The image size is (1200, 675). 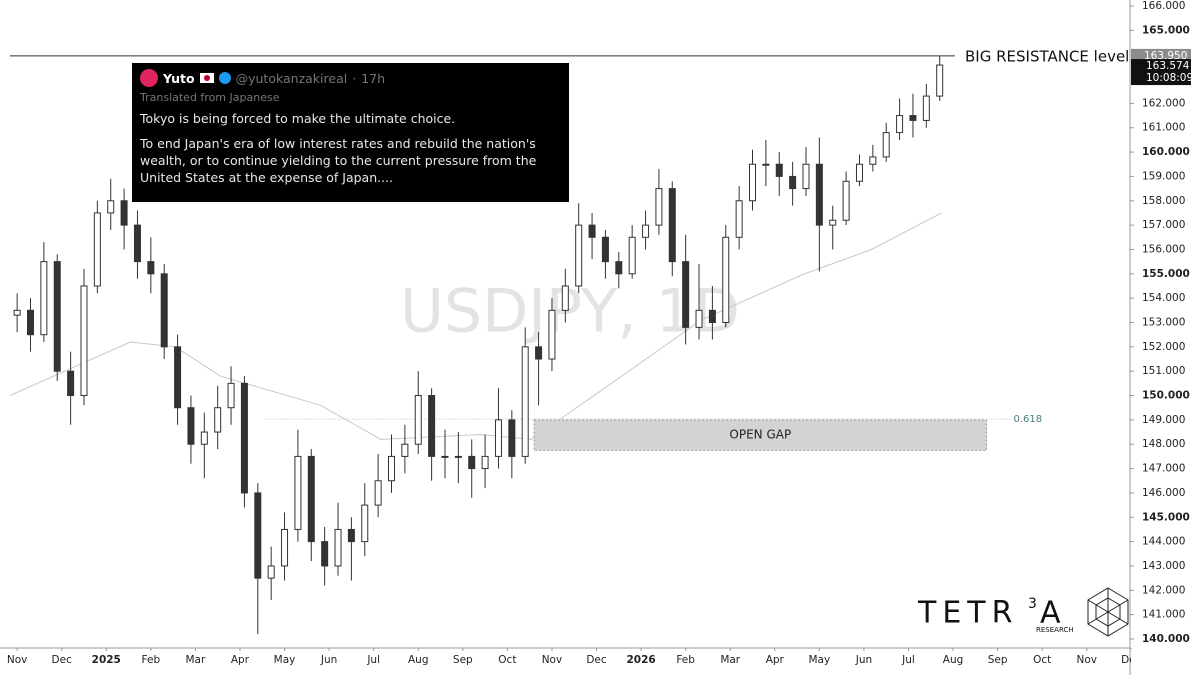 I want to click on y-tick-label: 150.000, so click(x=1166, y=396).